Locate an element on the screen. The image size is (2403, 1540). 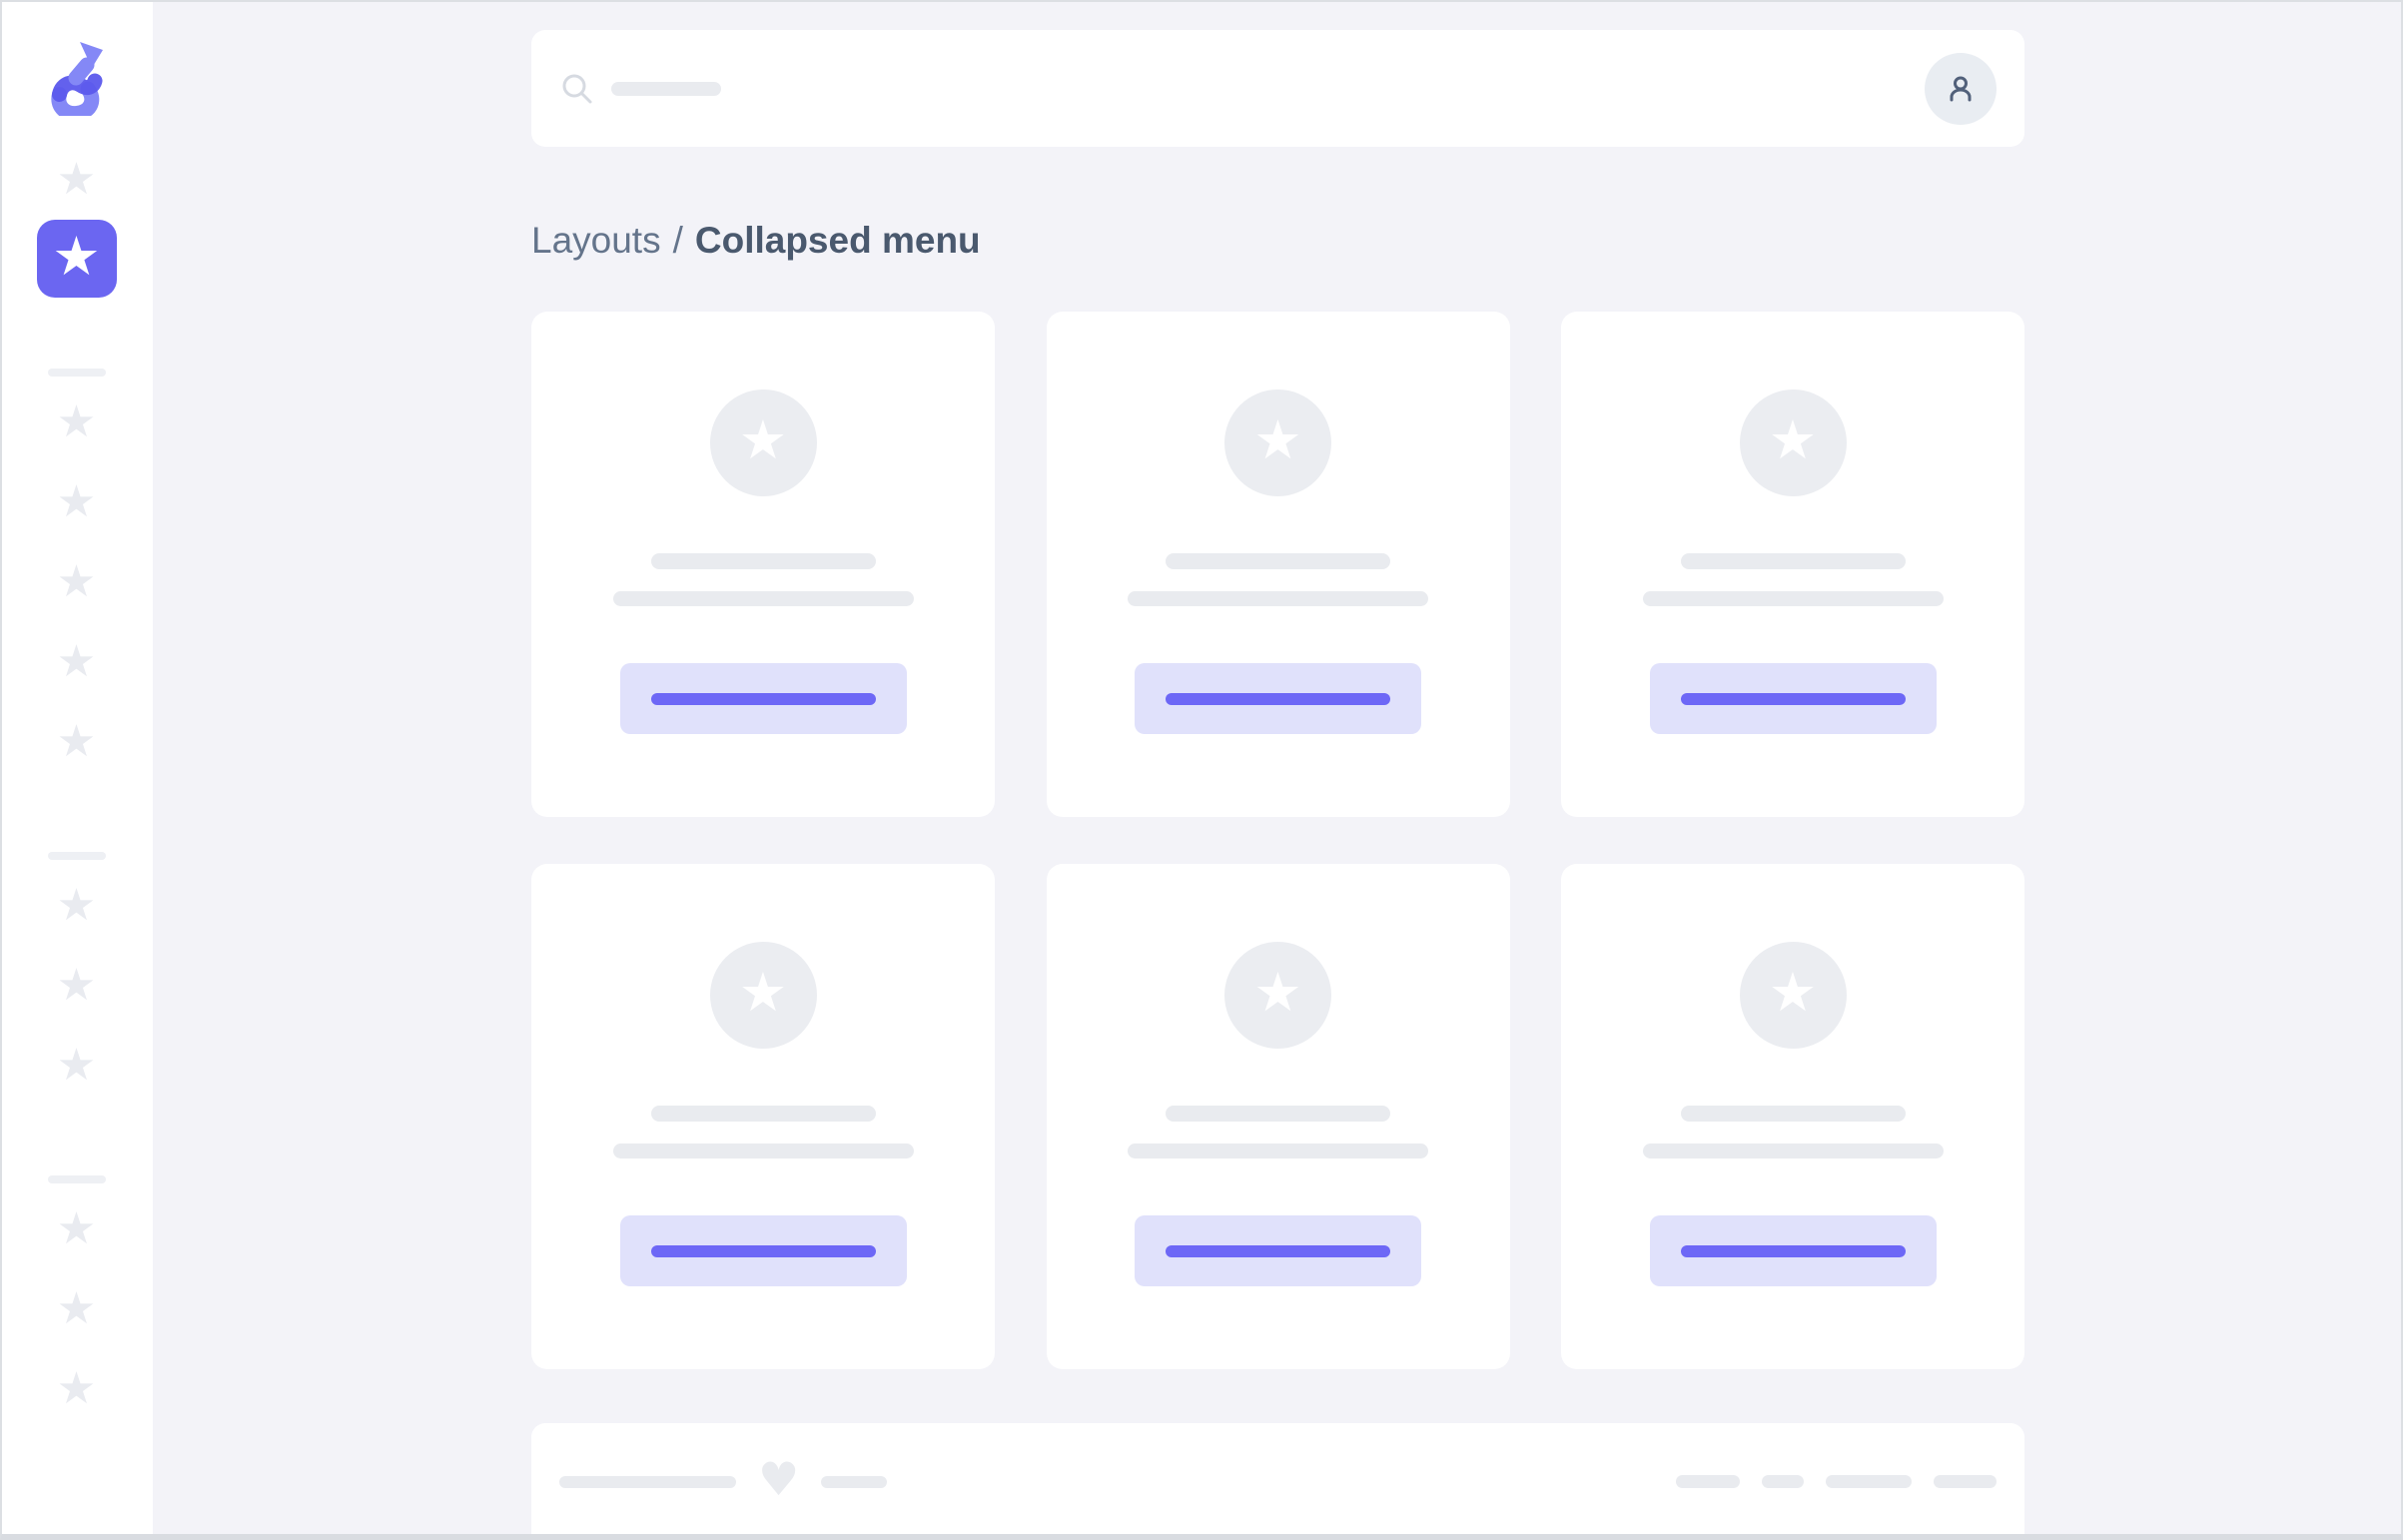
app-logo is located at coordinates (77, 78).